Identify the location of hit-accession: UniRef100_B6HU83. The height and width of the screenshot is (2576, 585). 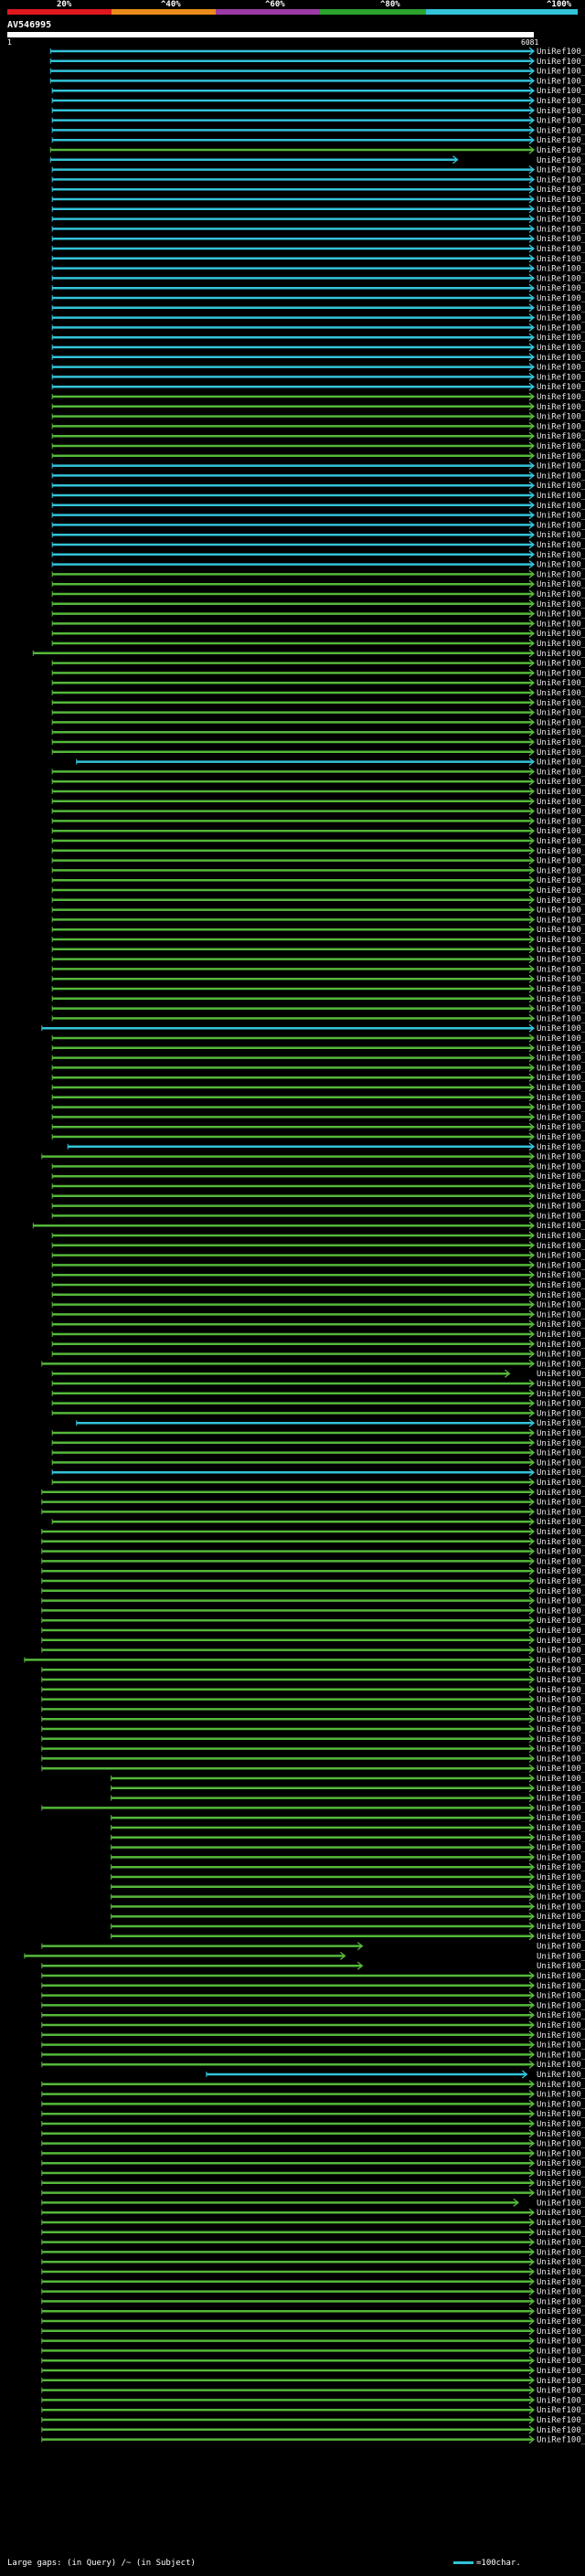
(561, 703).